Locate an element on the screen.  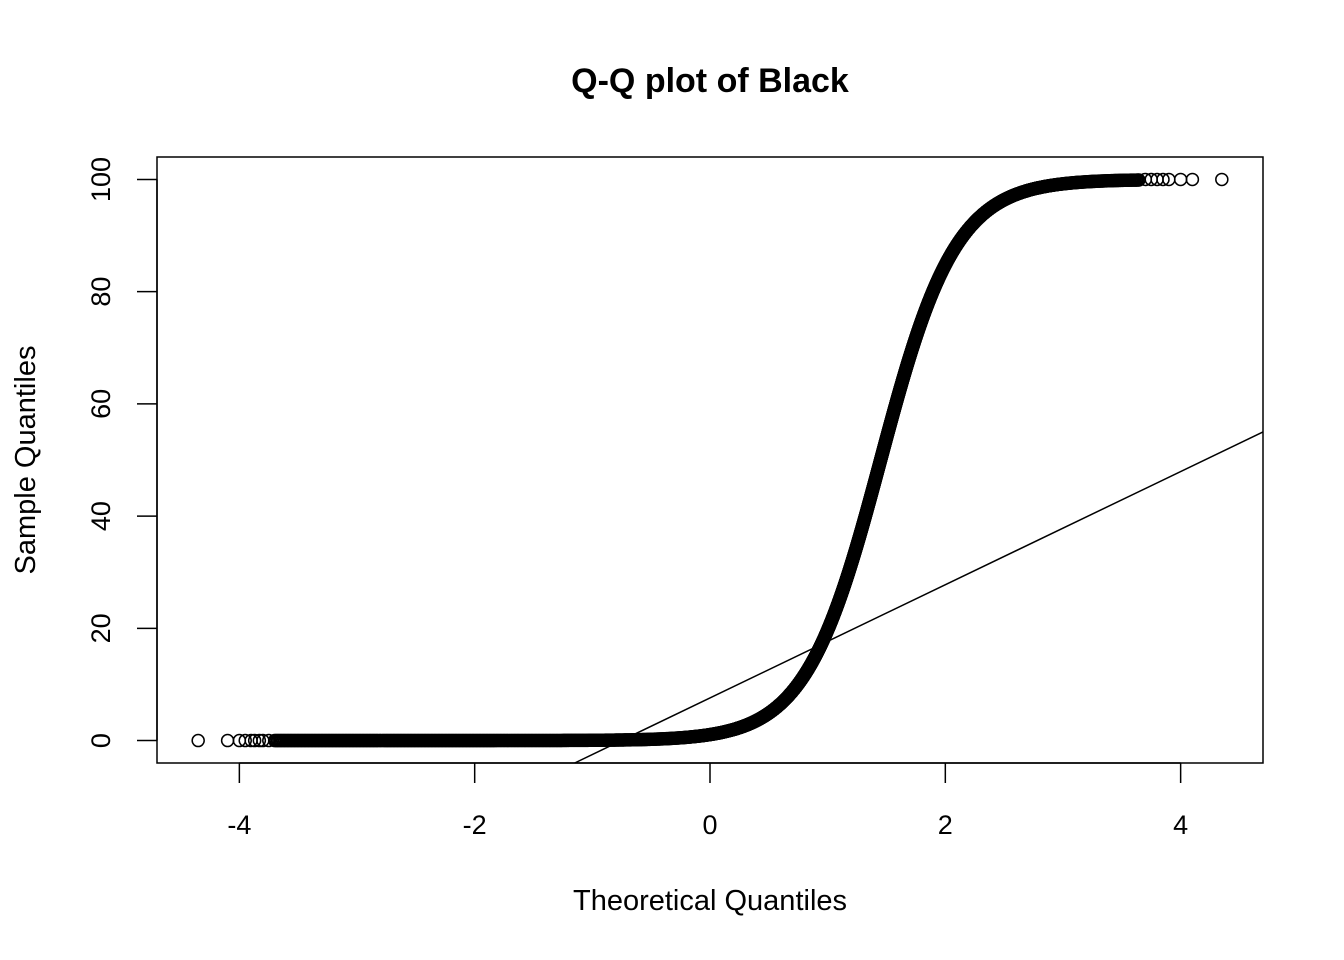
y-tick-label: 60 is located at coordinates (101, 404).